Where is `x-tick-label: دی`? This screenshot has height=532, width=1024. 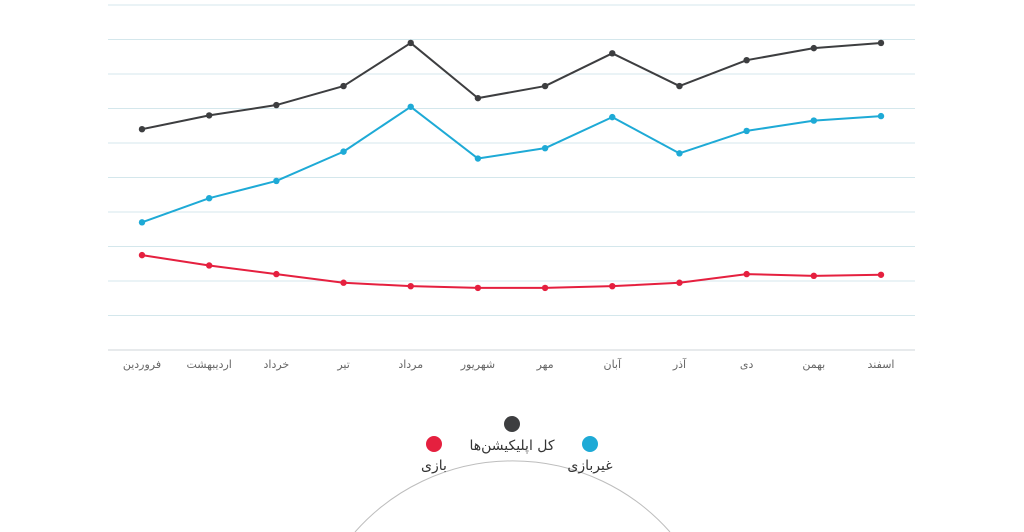
x-tick-label: دی is located at coordinates (747, 364).